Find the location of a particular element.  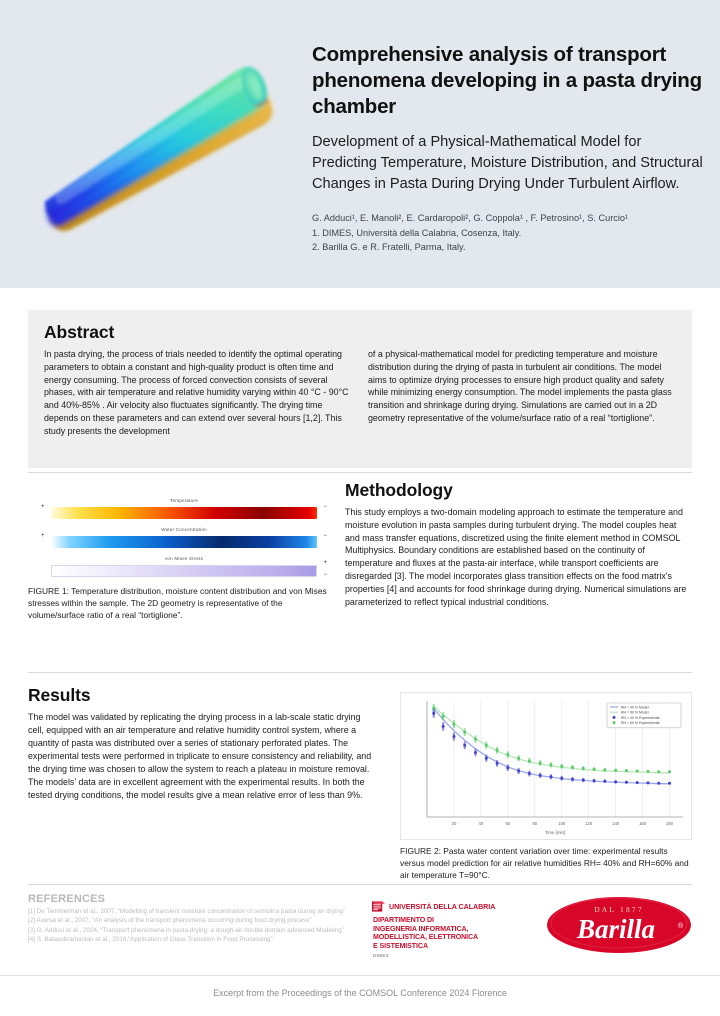

chart-xtick-label: 120 is located at coordinates (589, 823).